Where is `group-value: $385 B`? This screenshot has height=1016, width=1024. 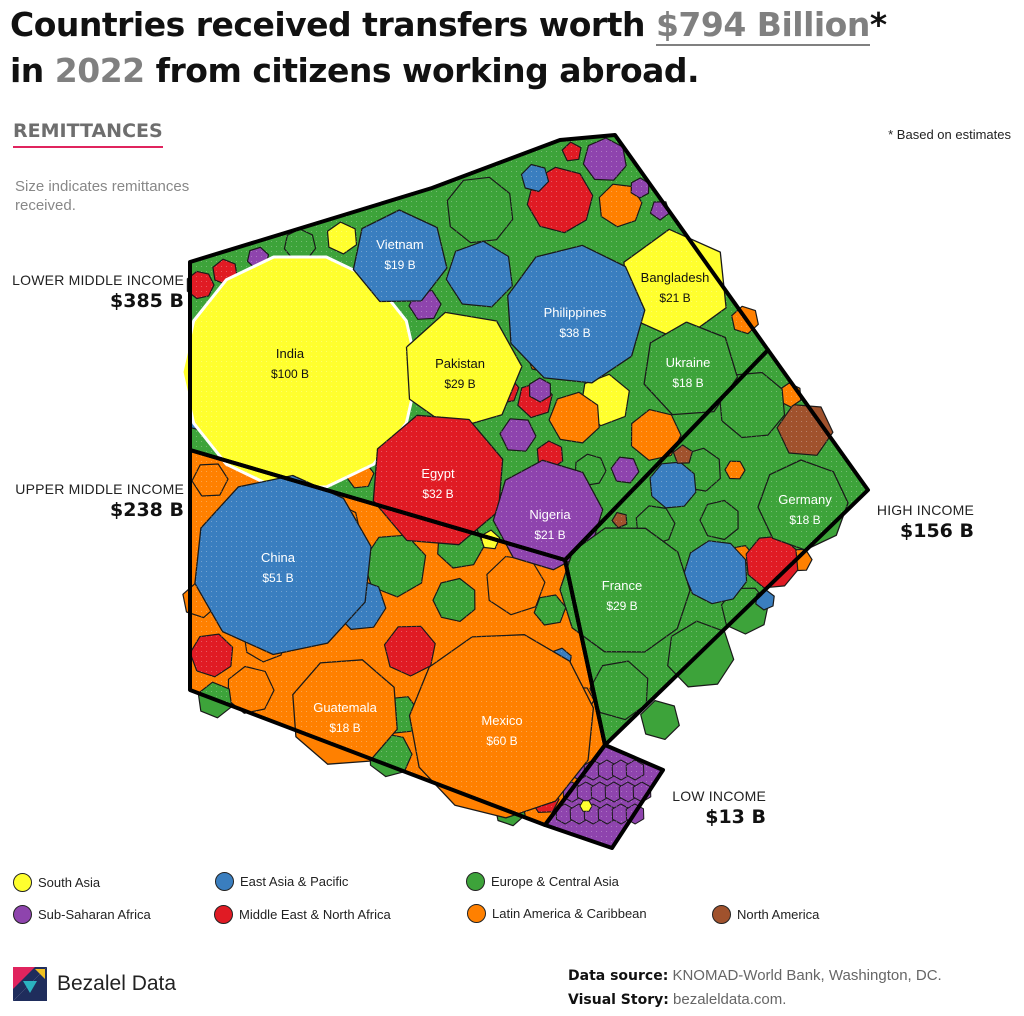 group-value: $385 B is located at coordinates (147, 301).